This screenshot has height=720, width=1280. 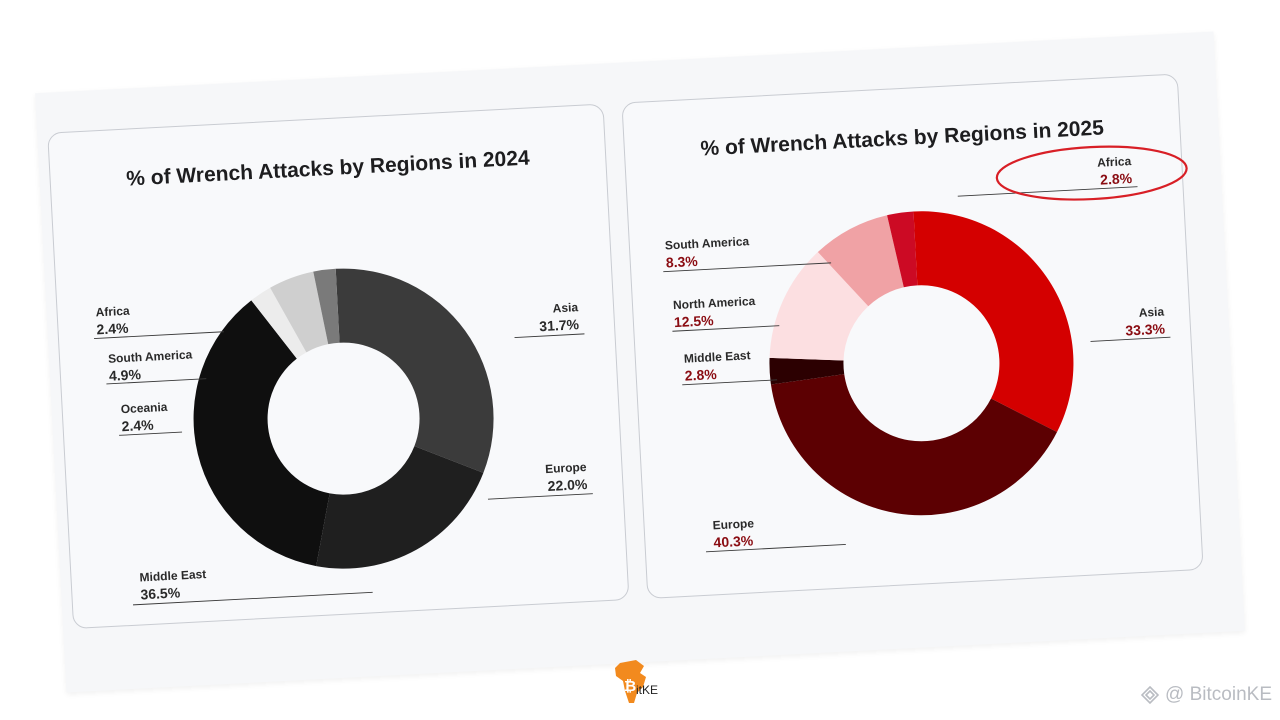 What do you see at coordinates (714, 303) in the screenshot?
I see `label-name-north-america: North America` at bounding box center [714, 303].